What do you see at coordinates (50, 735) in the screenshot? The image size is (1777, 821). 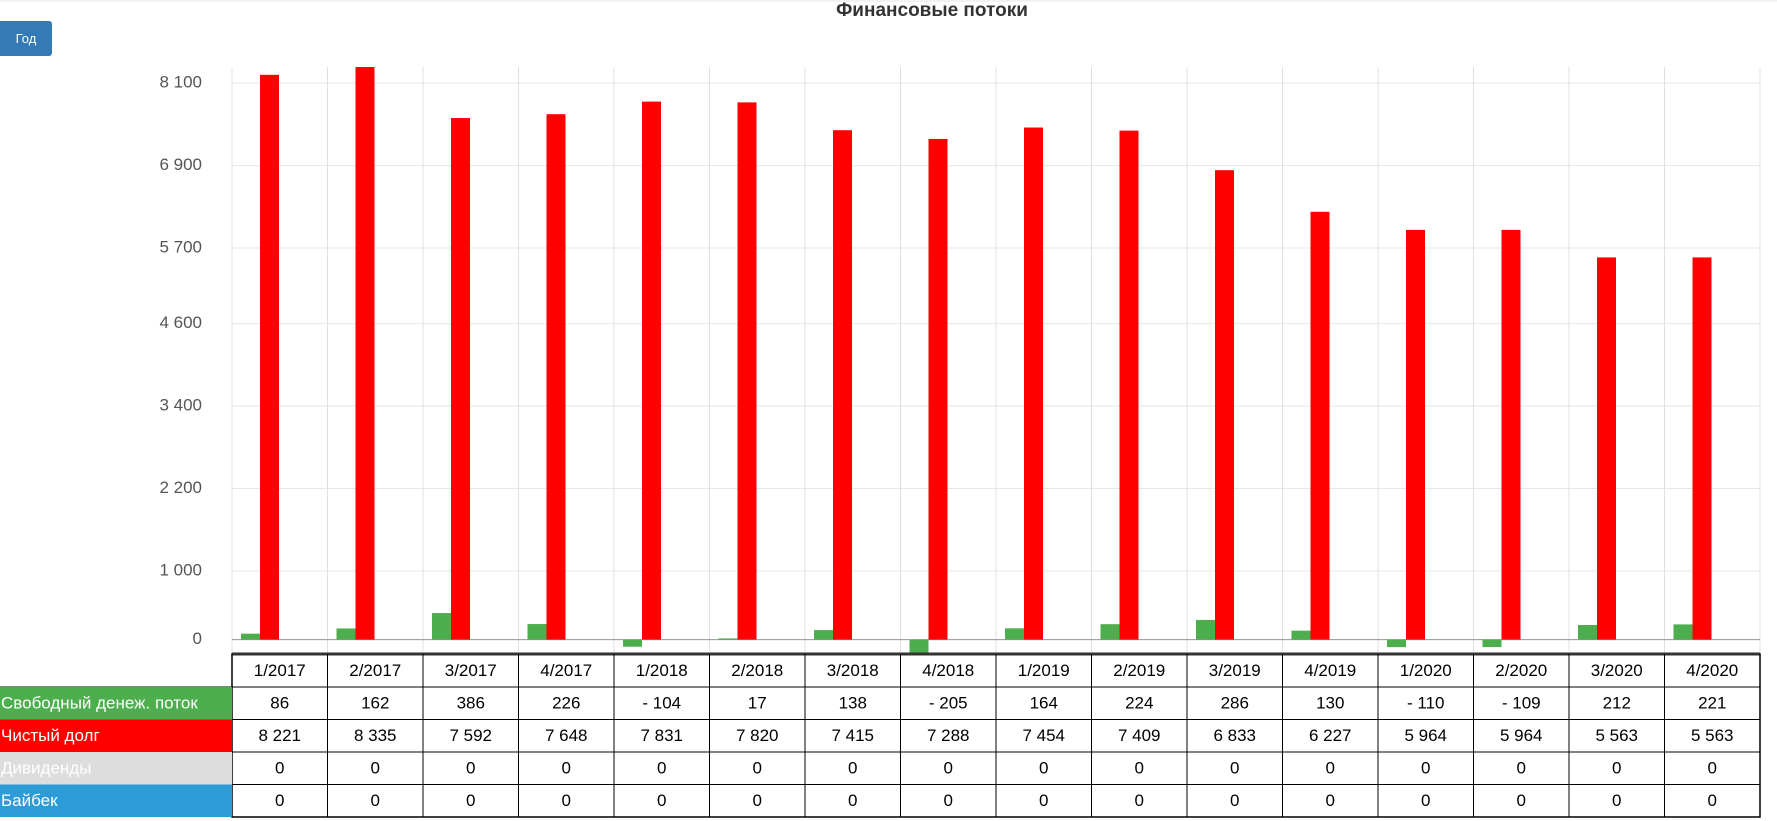 I see `row-label: Чистый долг` at bounding box center [50, 735].